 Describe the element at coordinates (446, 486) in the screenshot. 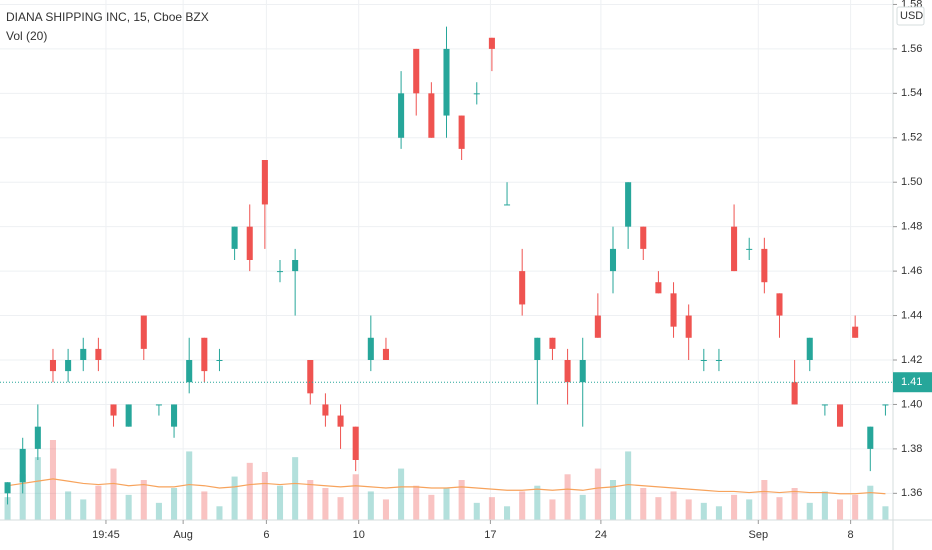

I see `volume-ma-line` at that location.